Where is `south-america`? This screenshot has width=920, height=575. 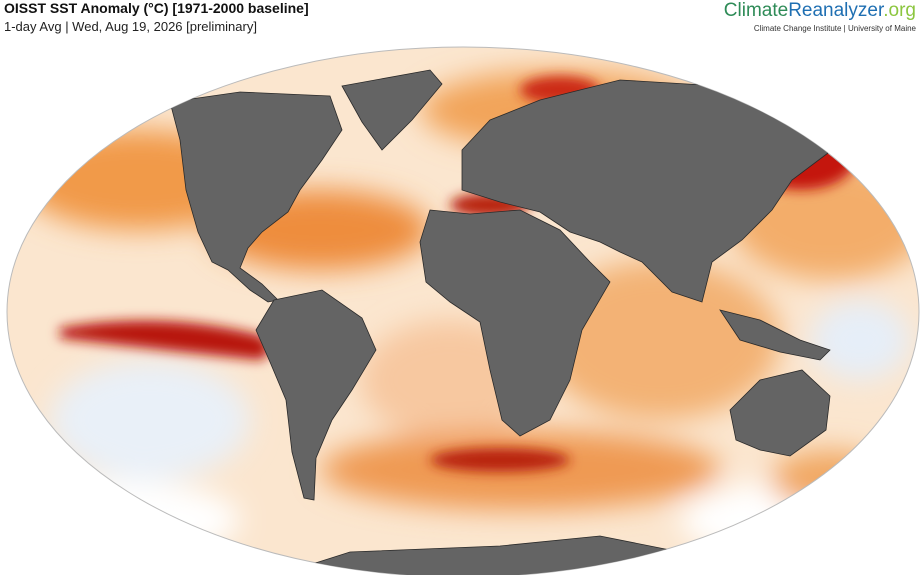
south-america is located at coordinates (316, 395).